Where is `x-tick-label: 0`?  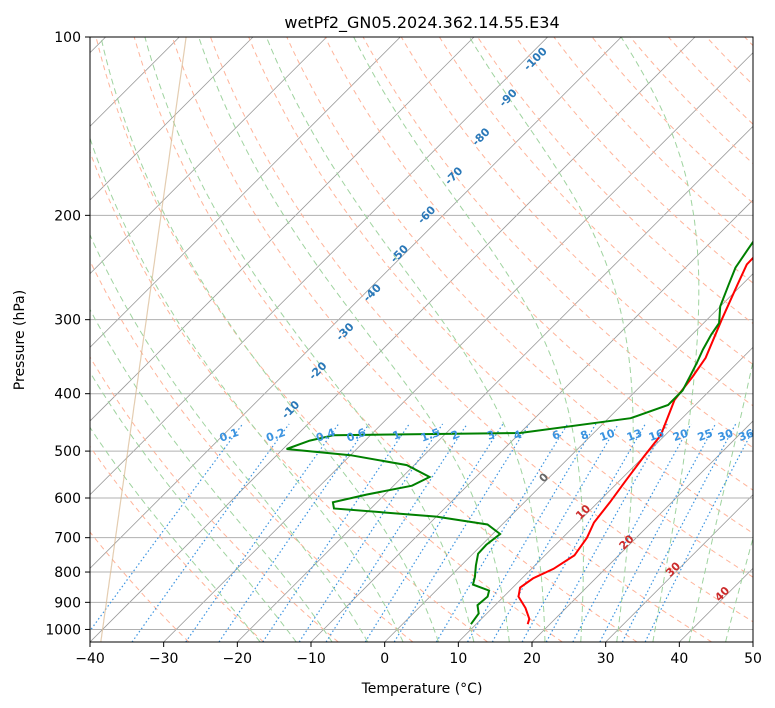 x-tick-label: 0 is located at coordinates (384, 659).